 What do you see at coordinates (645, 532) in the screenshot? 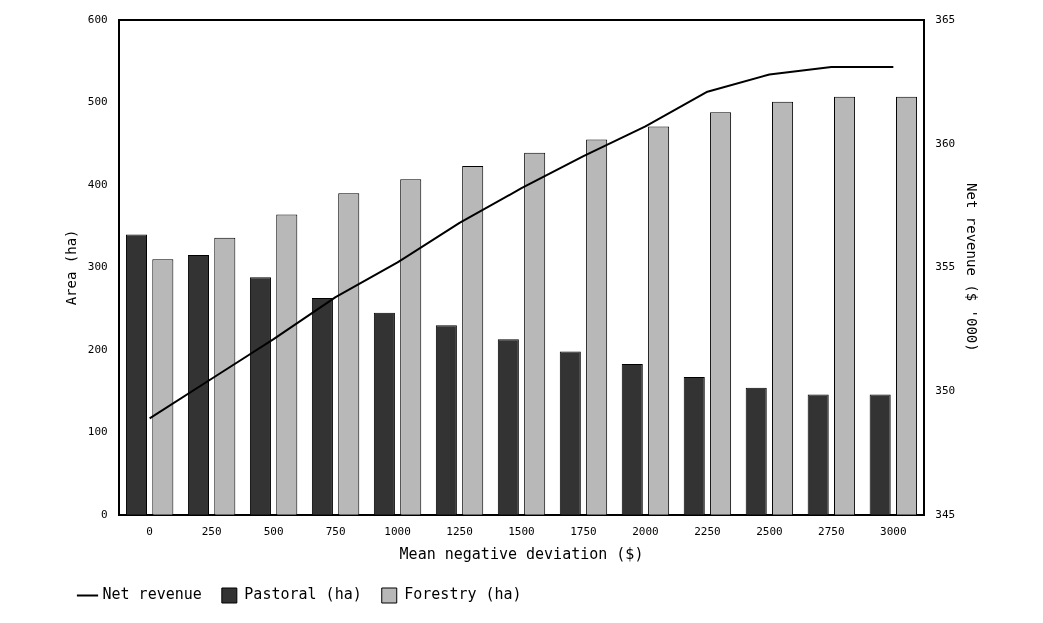
I see `x-tick-label: 2000` at bounding box center [645, 532].